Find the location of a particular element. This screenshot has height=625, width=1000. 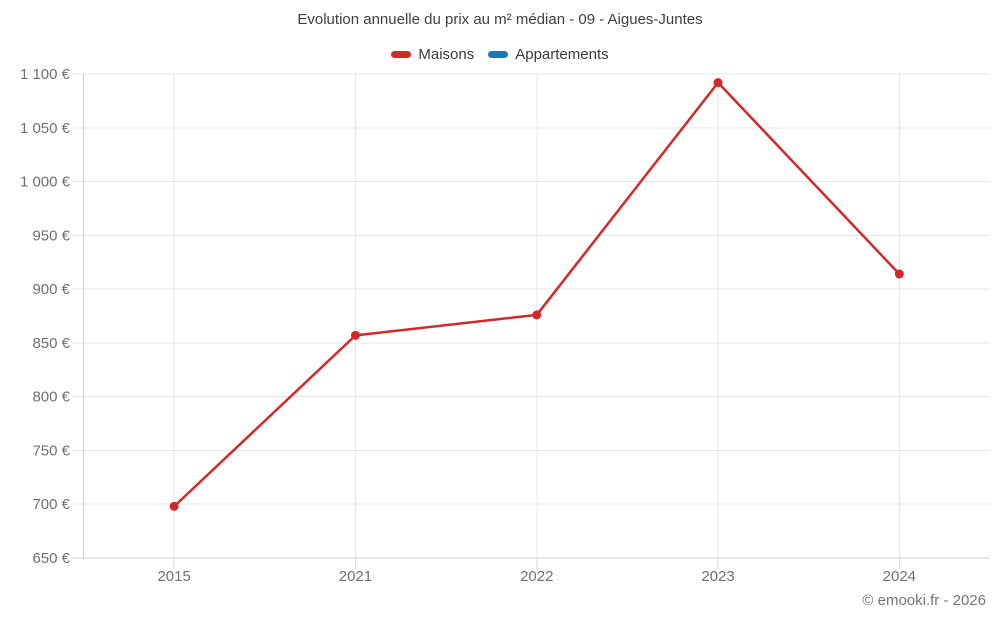

y-tick-label: 800 € is located at coordinates (51, 397).